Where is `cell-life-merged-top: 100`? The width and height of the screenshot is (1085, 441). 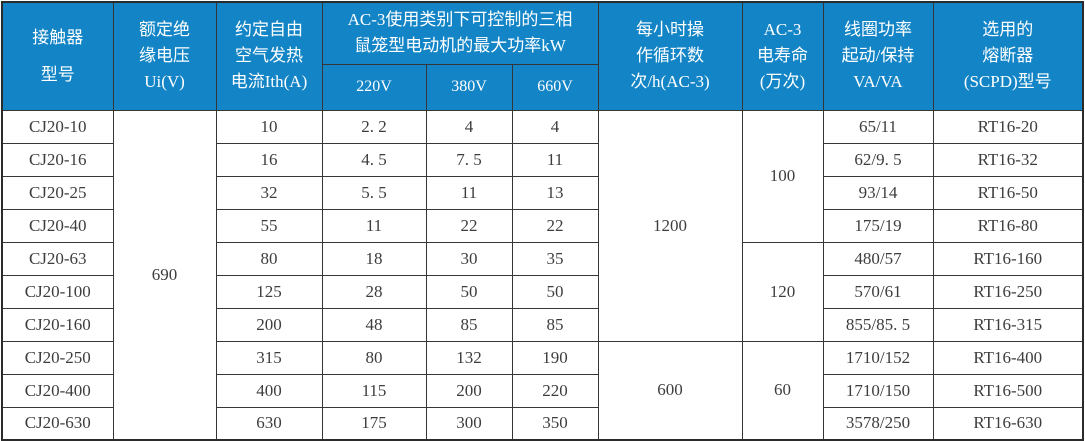
cell-life-merged-top: 100 is located at coordinates (782, 176).